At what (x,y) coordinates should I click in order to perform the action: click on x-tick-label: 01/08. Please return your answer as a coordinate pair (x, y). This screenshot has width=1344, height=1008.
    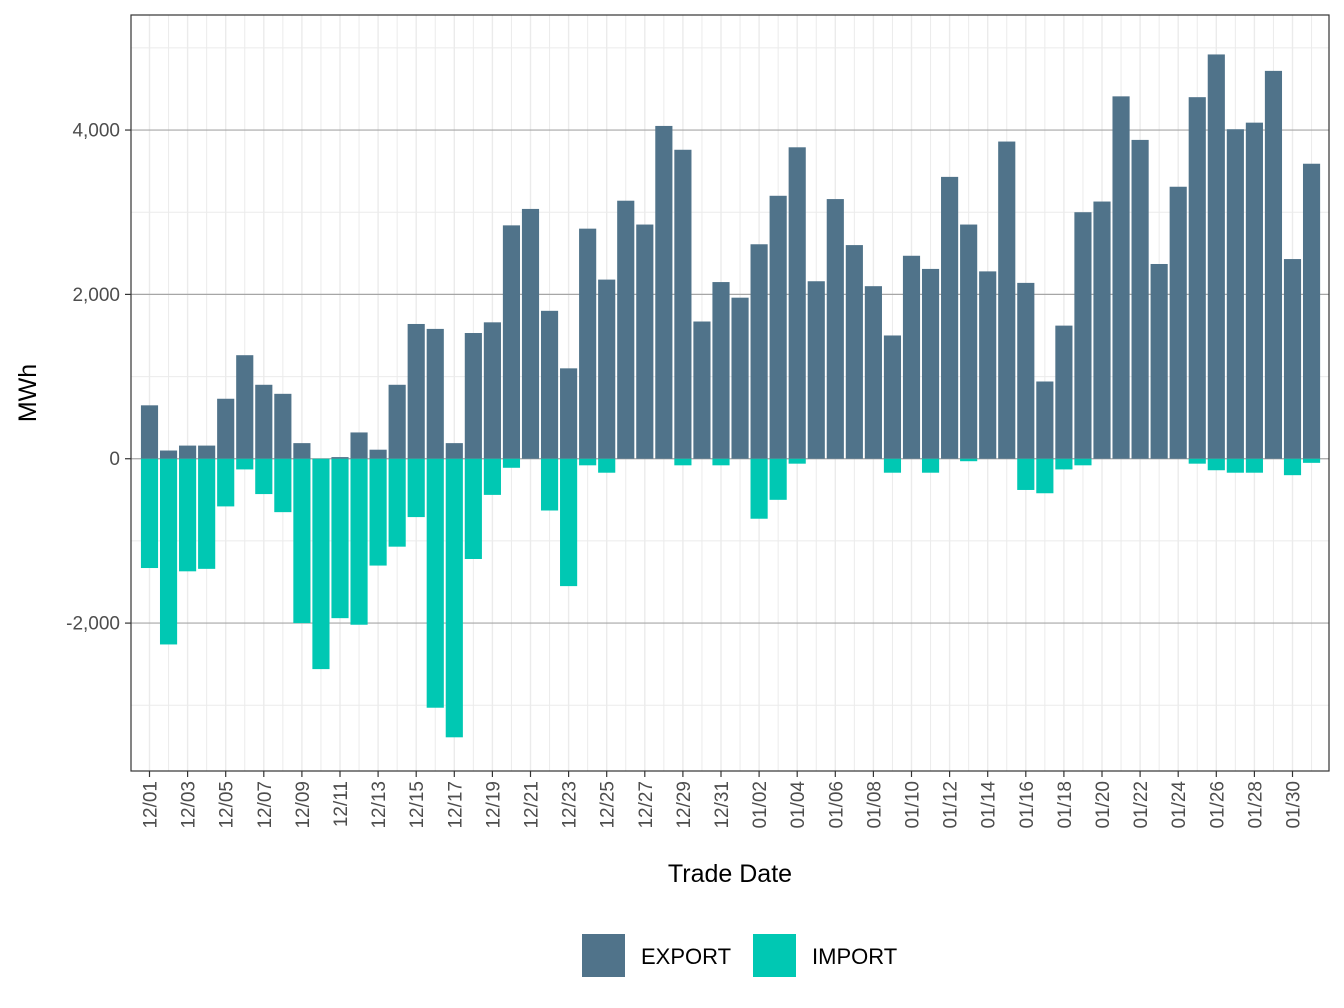
    Looking at the image, I should click on (874, 805).